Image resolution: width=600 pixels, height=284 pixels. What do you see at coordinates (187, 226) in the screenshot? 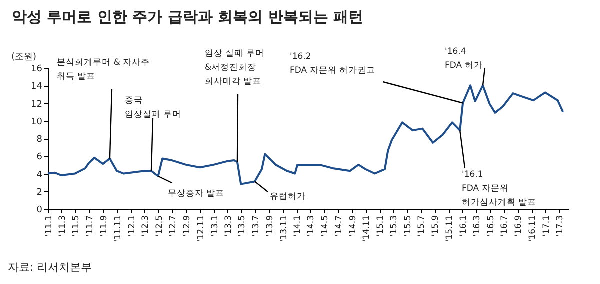
I see `x-tick-label: '12.9` at bounding box center [187, 226].